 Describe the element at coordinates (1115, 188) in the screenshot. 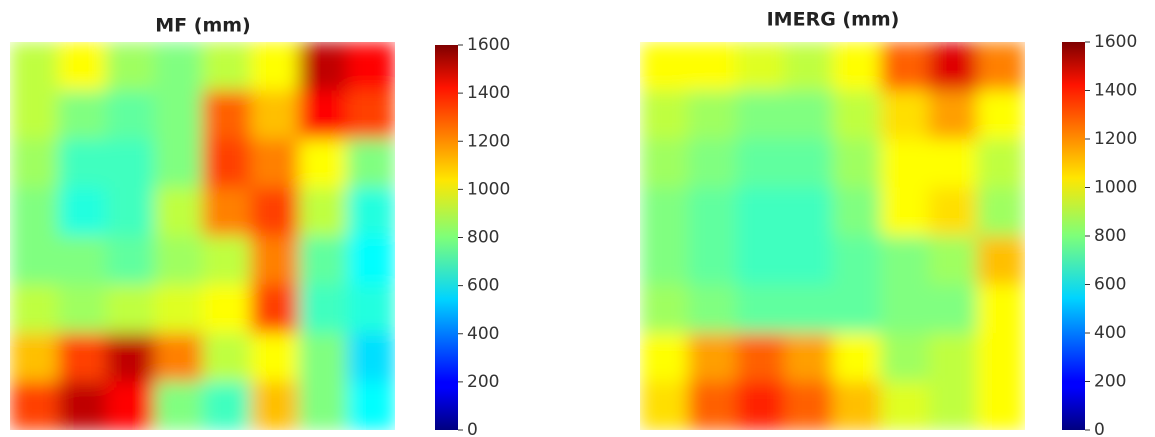

I see `colorbar-tick-label: 1000` at that location.